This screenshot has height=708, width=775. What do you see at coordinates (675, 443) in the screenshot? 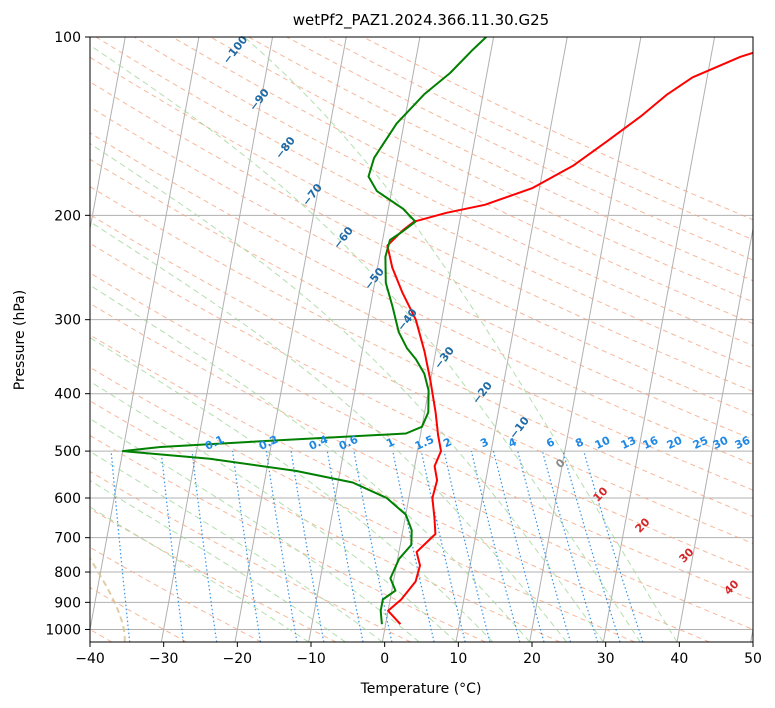
I see `mixing-ratio-label: 20` at bounding box center [675, 443].